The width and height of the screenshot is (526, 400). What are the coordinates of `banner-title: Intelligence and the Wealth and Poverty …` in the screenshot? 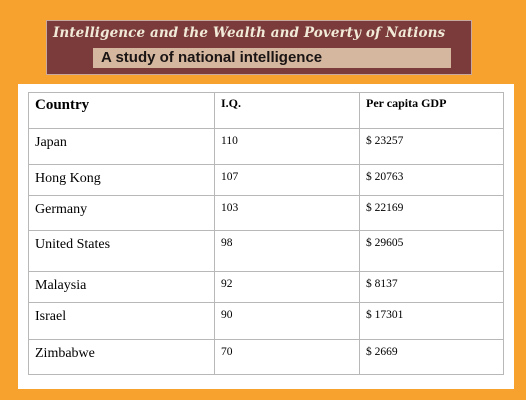 It's located at (249, 33).